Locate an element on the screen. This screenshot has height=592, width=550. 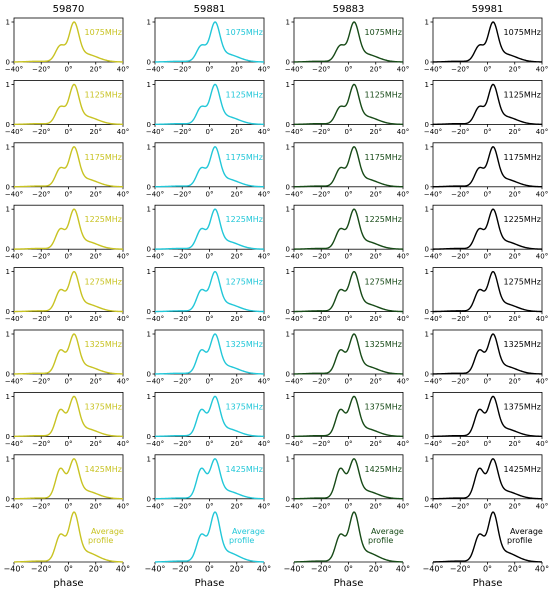
column-title: 59870 is located at coordinates (69, 9).